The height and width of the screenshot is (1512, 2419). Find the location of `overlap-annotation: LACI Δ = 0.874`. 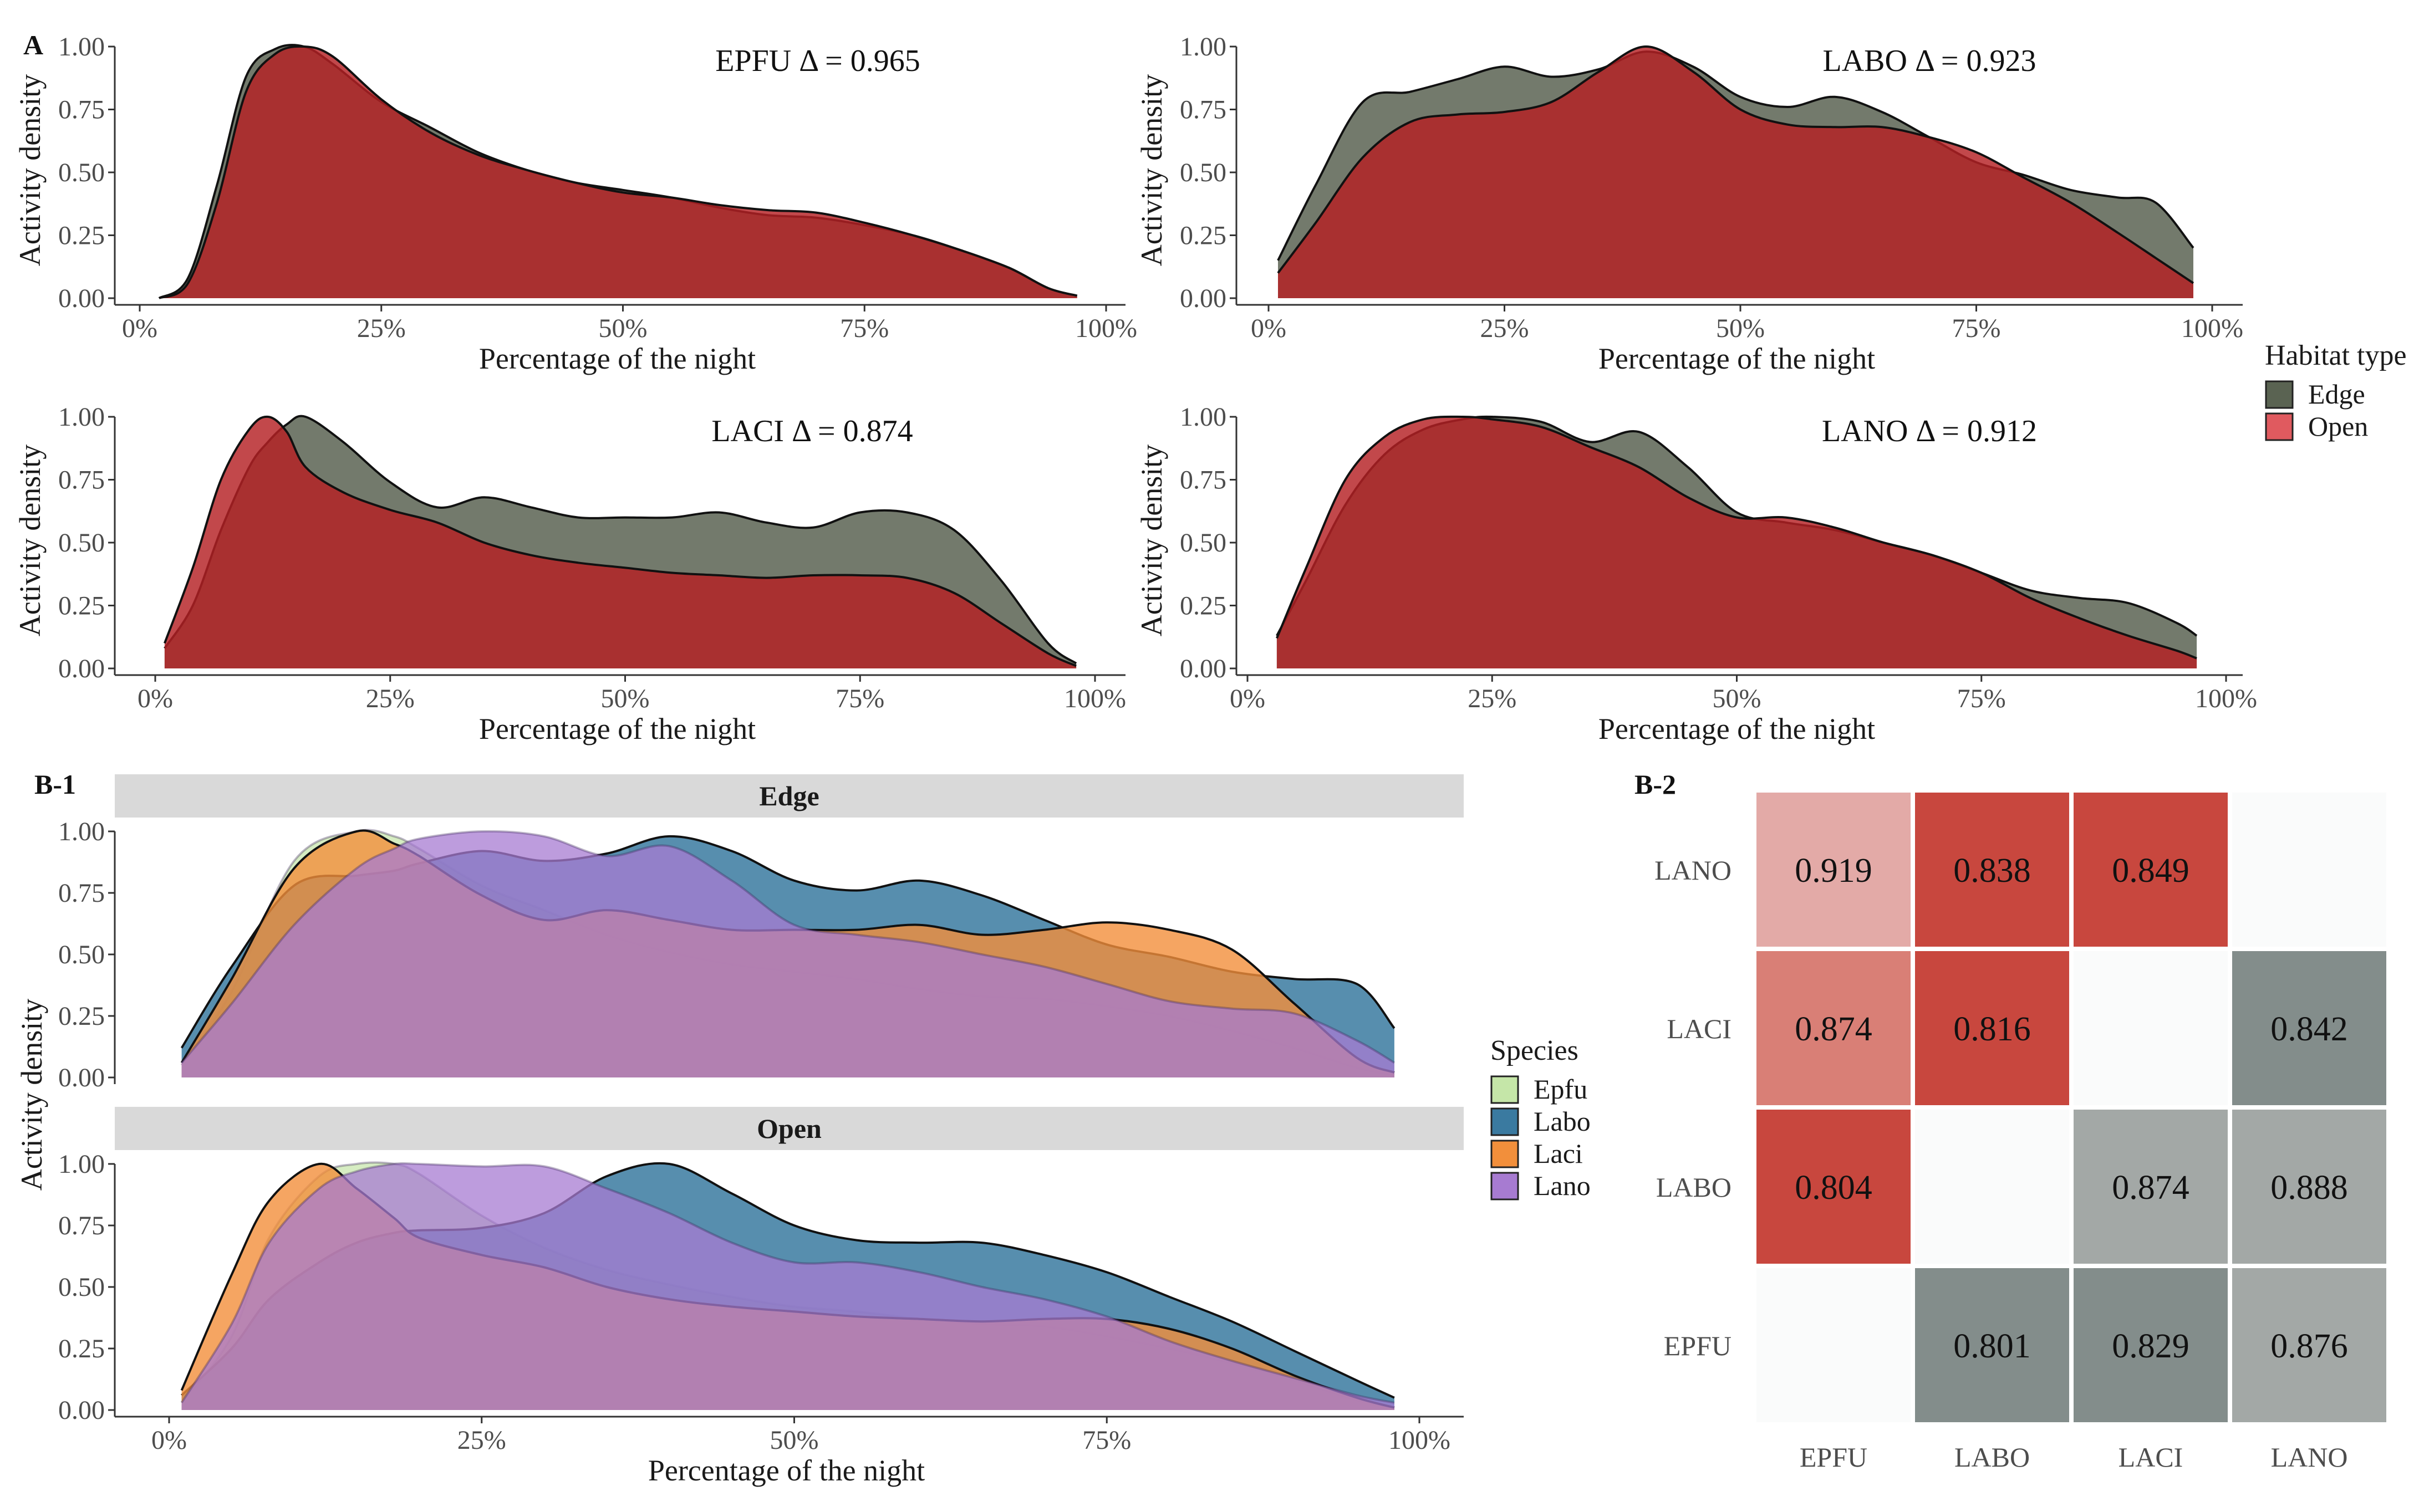

overlap-annotation: LACI Δ = 0.874 is located at coordinates (812, 431).